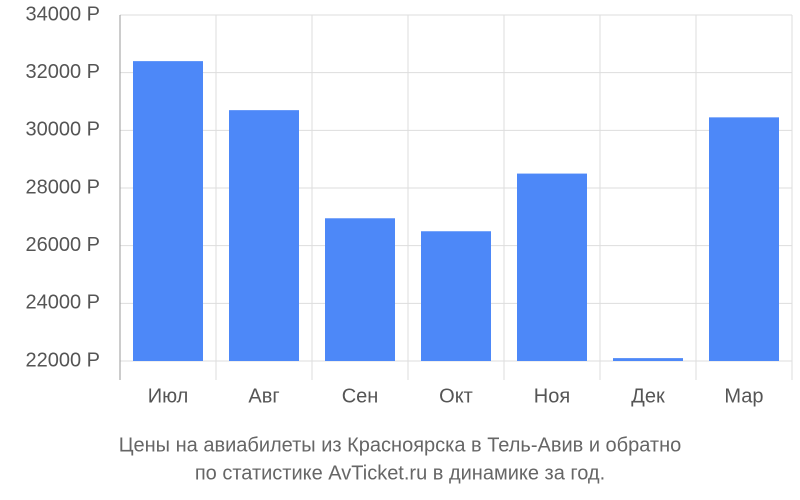  I want to click on y-tick-label: 22000 Р, so click(62, 360).